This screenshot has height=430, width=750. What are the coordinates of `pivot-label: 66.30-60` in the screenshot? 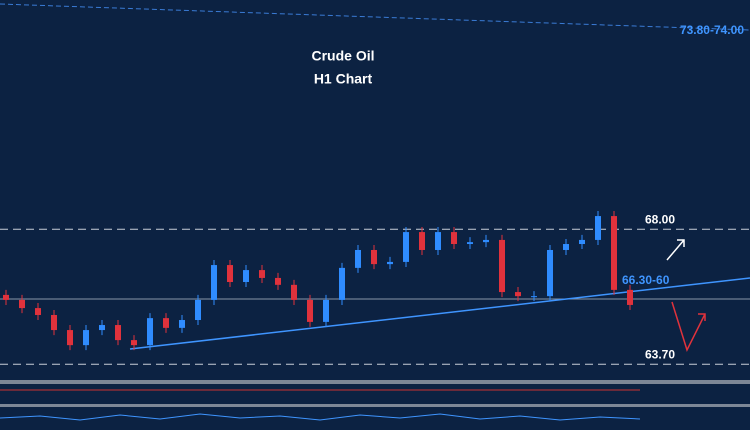 It's located at (646, 280).